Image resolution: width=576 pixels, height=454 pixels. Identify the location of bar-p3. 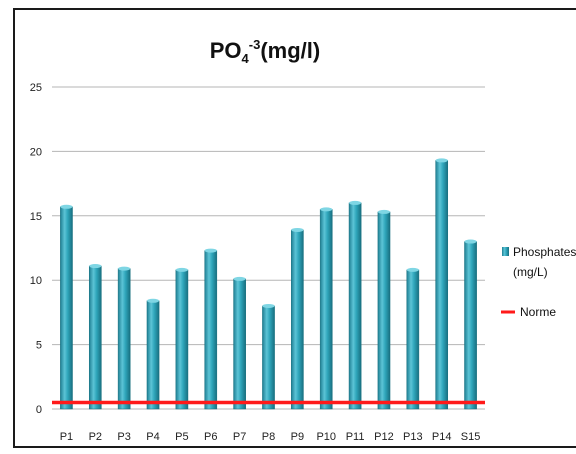
(124, 339).